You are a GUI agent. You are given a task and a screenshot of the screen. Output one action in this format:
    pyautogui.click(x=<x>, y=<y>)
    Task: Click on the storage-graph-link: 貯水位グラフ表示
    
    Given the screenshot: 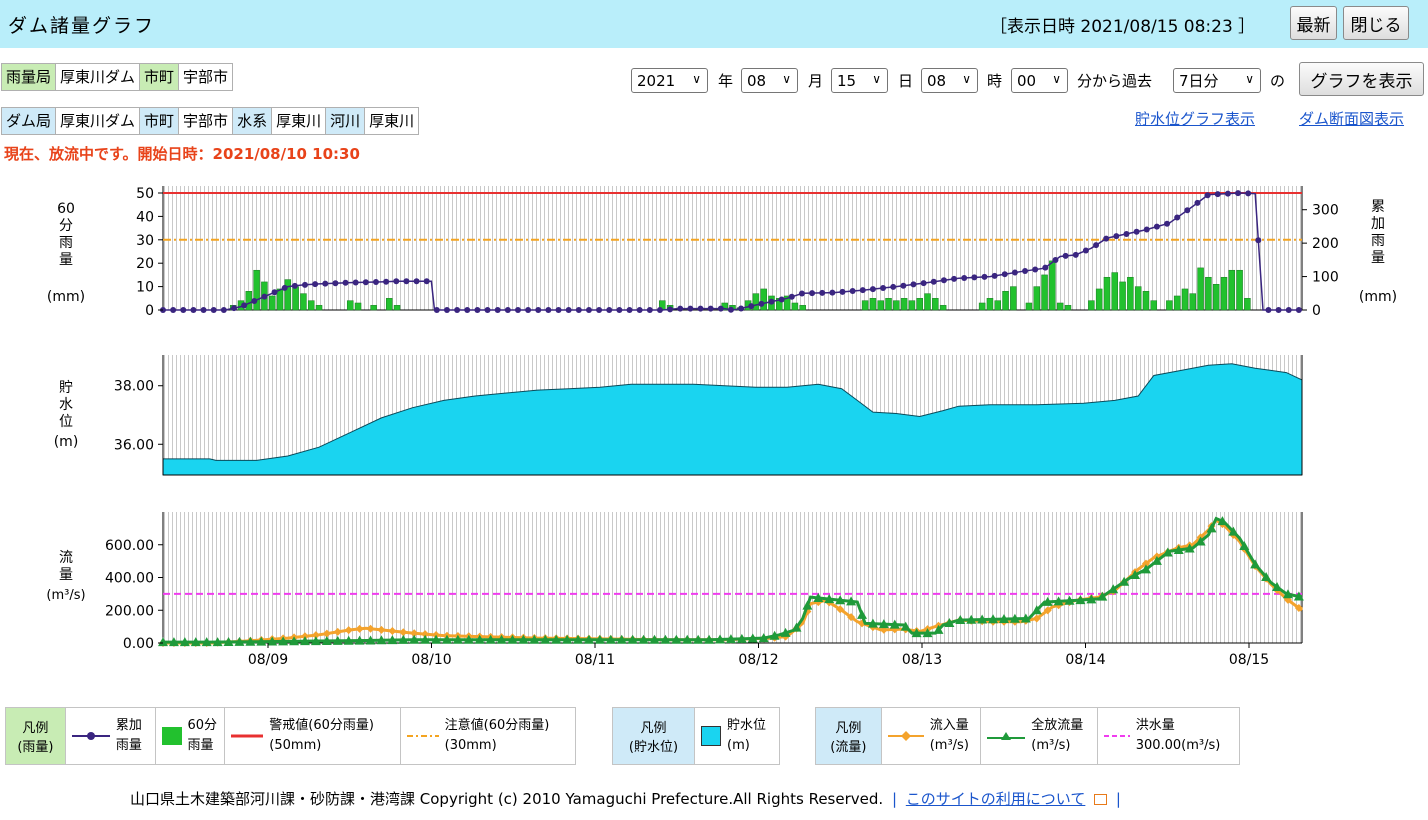 What is the action you would take?
    pyautogui.click(x=1195, y=119)
    